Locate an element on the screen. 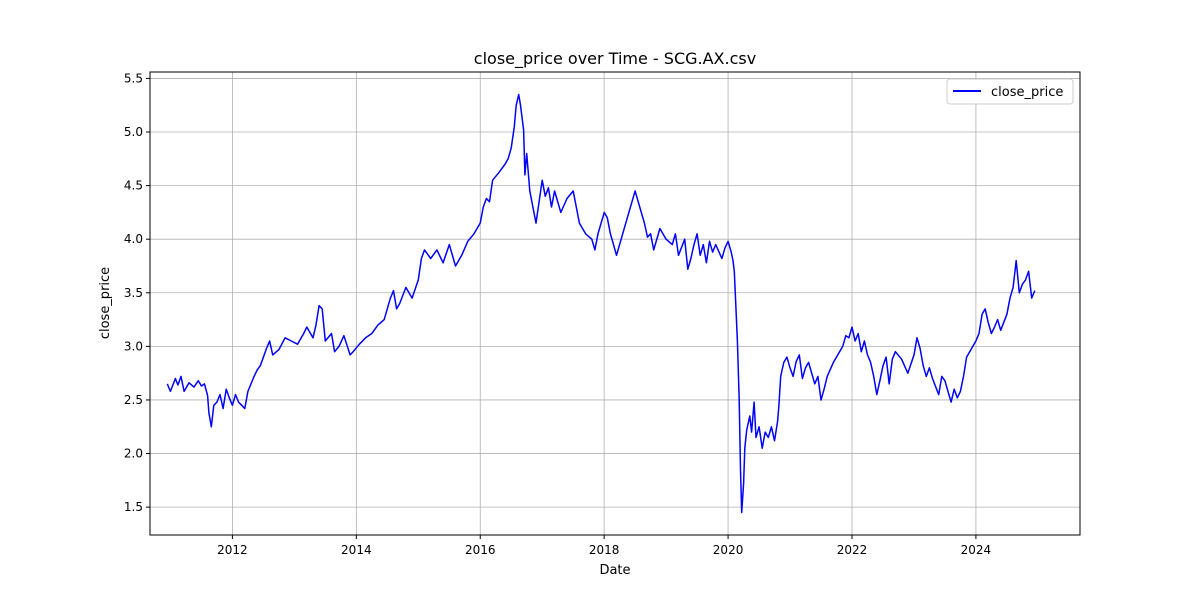  y-tick-label: 3.0 is located at coordinates (133, 346).